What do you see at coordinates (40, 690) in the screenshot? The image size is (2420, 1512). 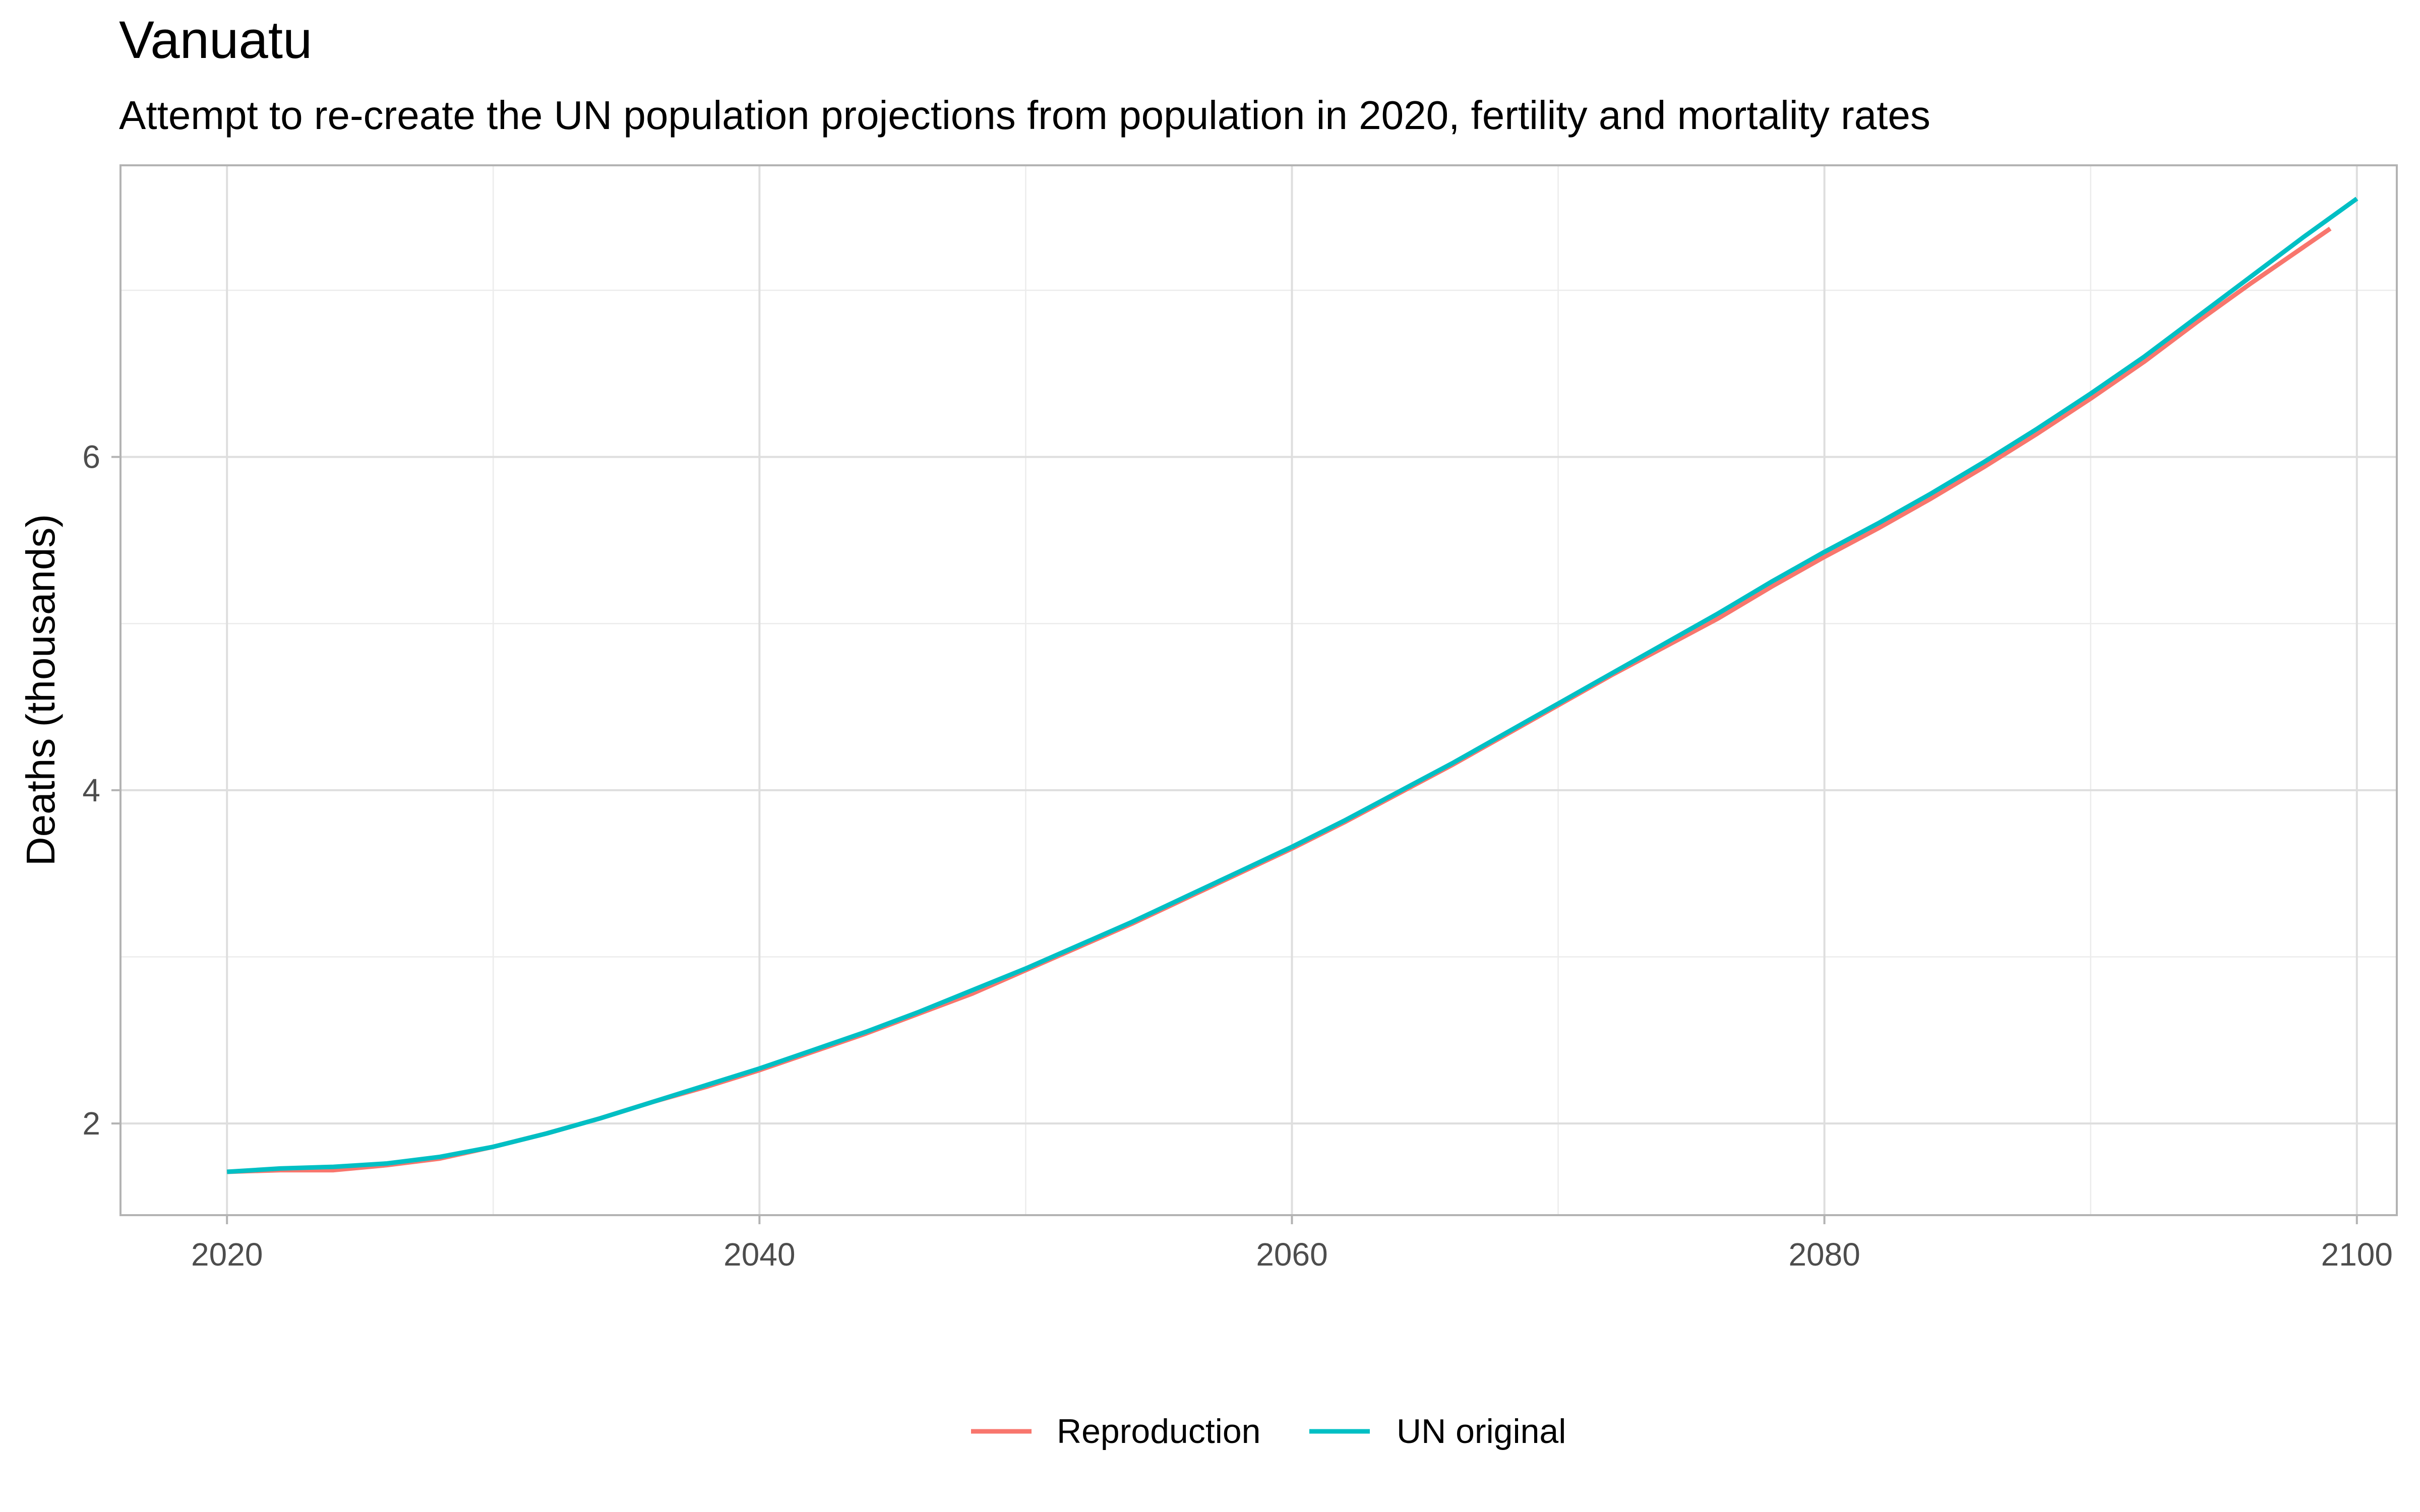 I see `y-axis-title: Deaths (thousands)` at bounding box center [40, 690].